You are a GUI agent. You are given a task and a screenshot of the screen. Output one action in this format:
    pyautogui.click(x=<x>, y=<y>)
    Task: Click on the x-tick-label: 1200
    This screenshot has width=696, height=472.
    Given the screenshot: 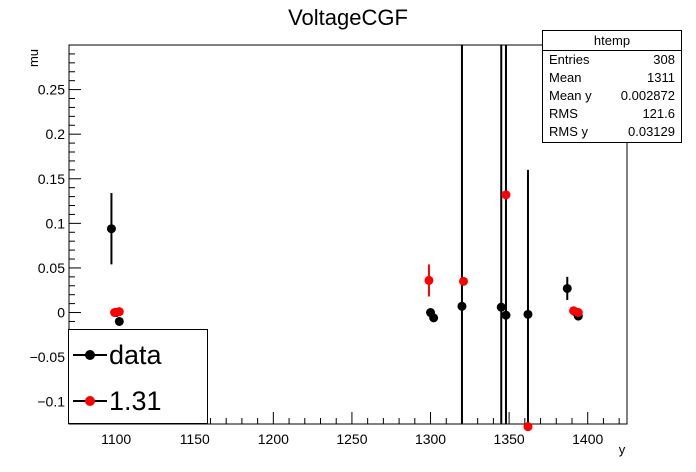 What is the action you would take?
    pyautogui.click(x=273, y=439)
    